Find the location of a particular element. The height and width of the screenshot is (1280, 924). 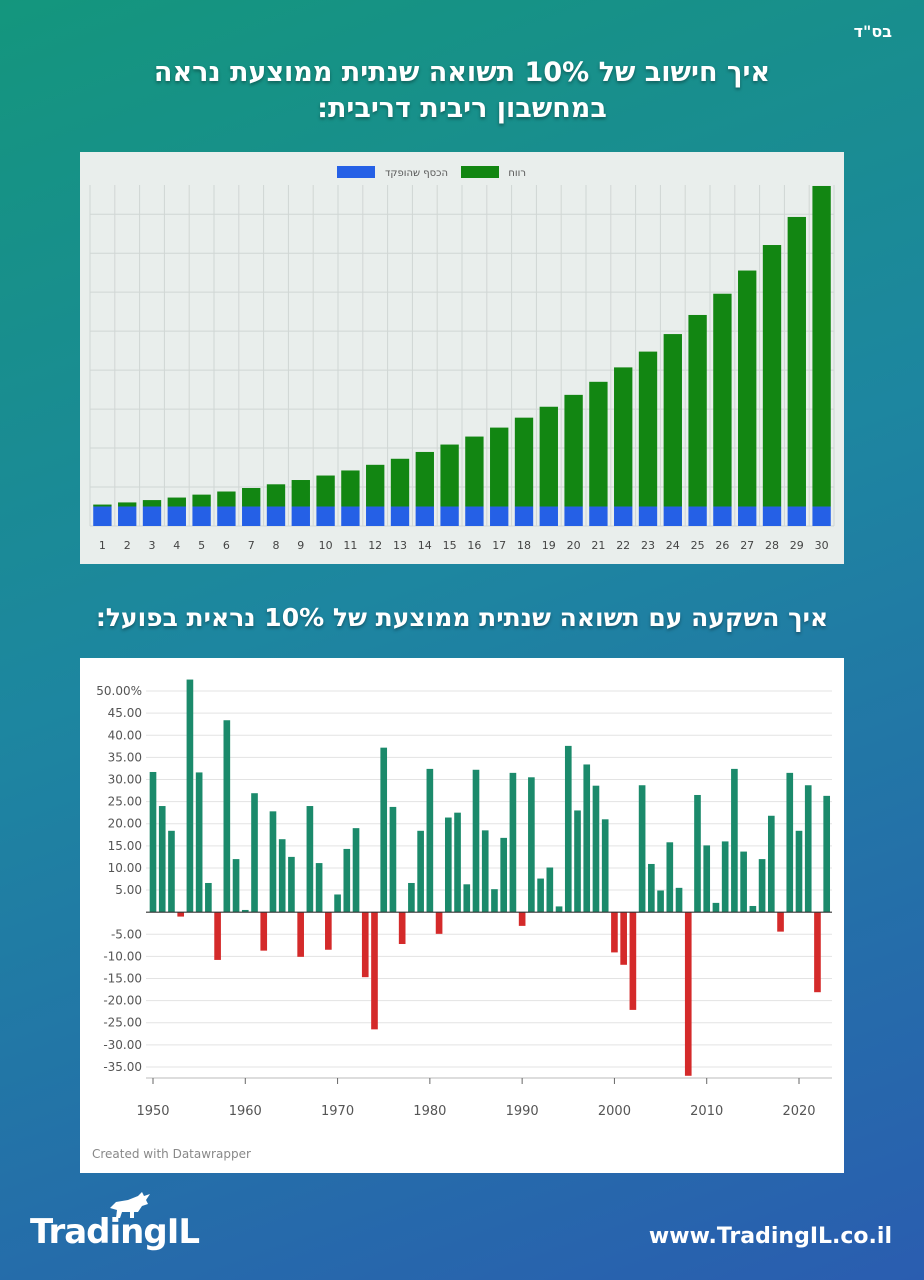

x-tick-label: 2020 is located at coordinates (798, 1111).